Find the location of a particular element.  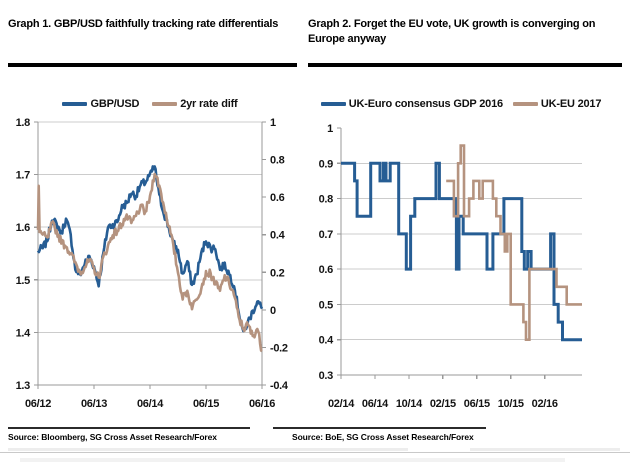

svg-text: 06/16 is located at coordinates (262, 404).